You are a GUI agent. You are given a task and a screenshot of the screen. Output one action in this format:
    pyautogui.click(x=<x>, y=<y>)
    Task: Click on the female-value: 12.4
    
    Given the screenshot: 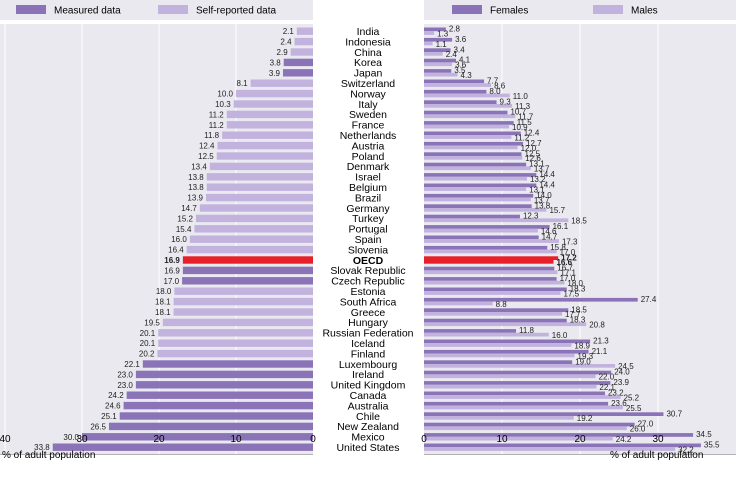 What is the action you would take?
    pyautogui.click(x=532, y=133)
    